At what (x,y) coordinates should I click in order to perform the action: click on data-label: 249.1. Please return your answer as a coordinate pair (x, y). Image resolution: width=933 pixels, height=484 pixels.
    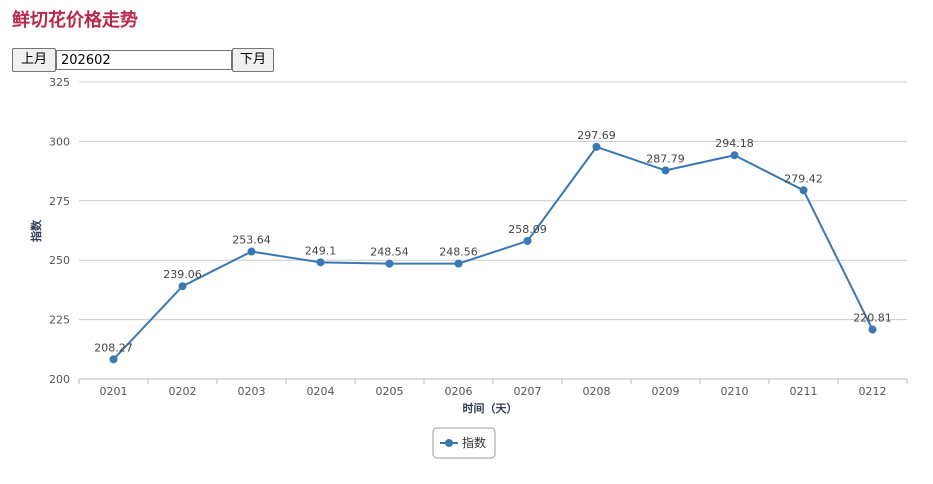
    Looking at the image, I should click on (321, 250).